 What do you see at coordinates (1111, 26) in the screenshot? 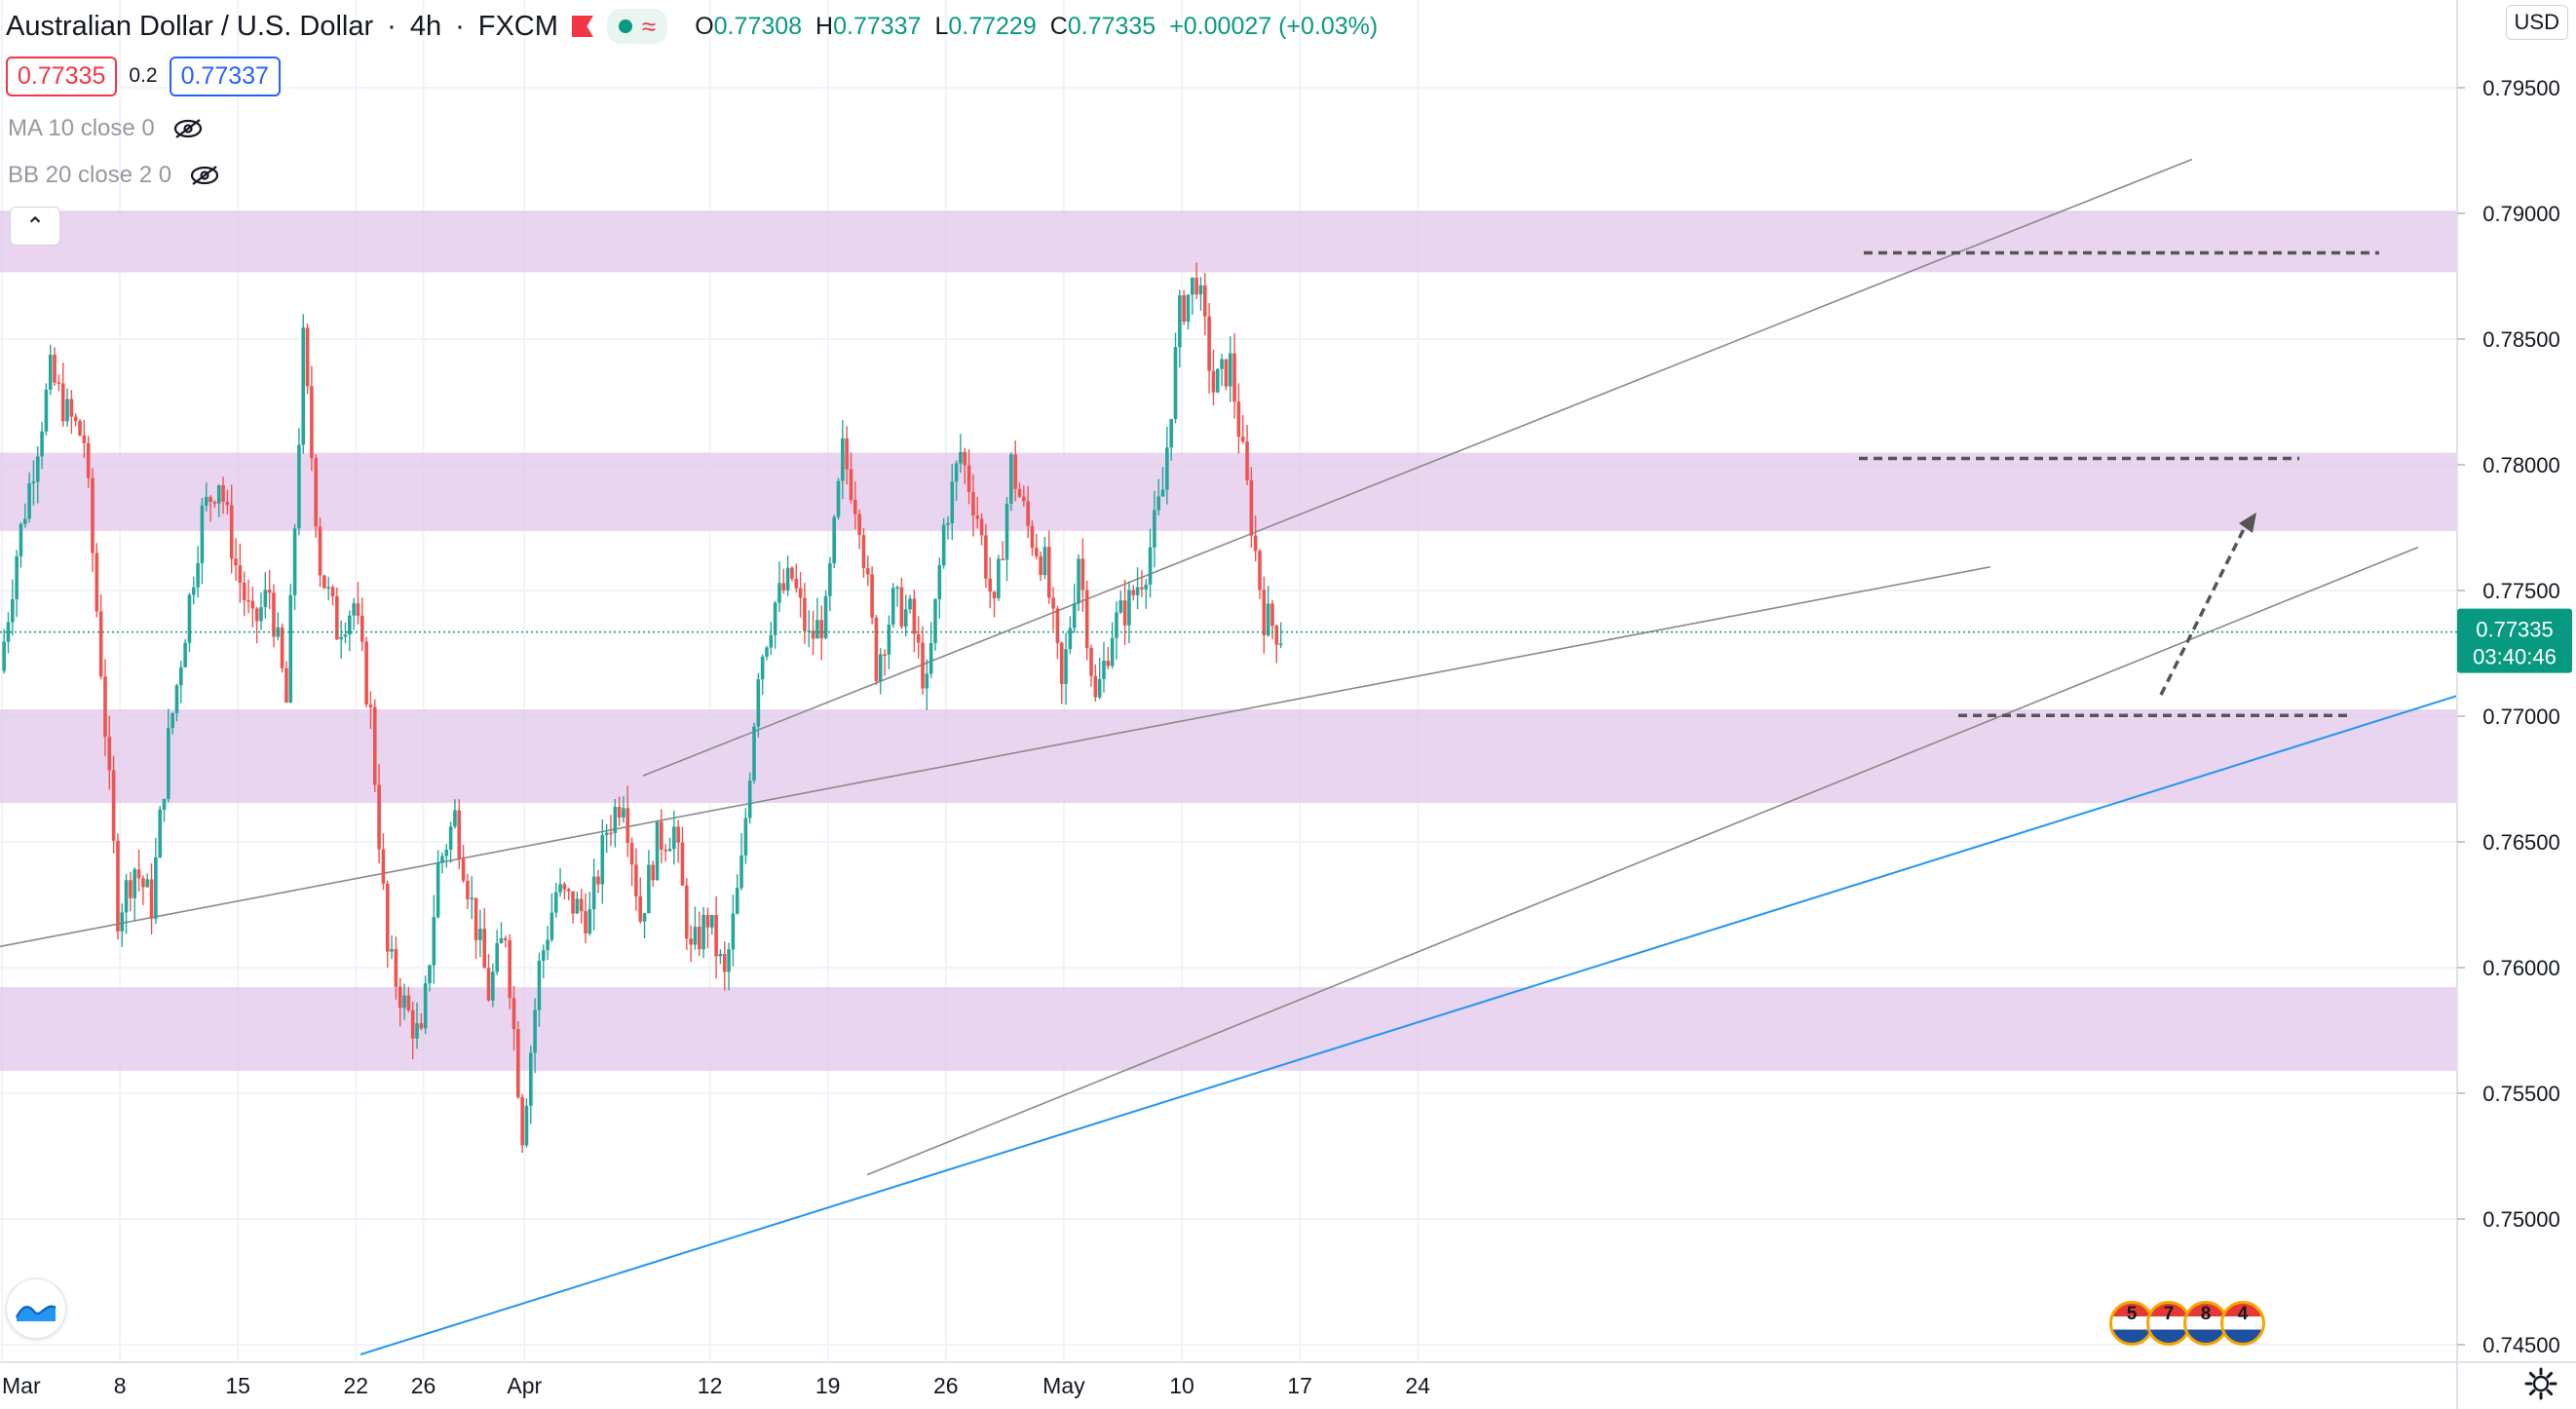
I see `close-value: 0.77335` at bounding box center [1111, 26].